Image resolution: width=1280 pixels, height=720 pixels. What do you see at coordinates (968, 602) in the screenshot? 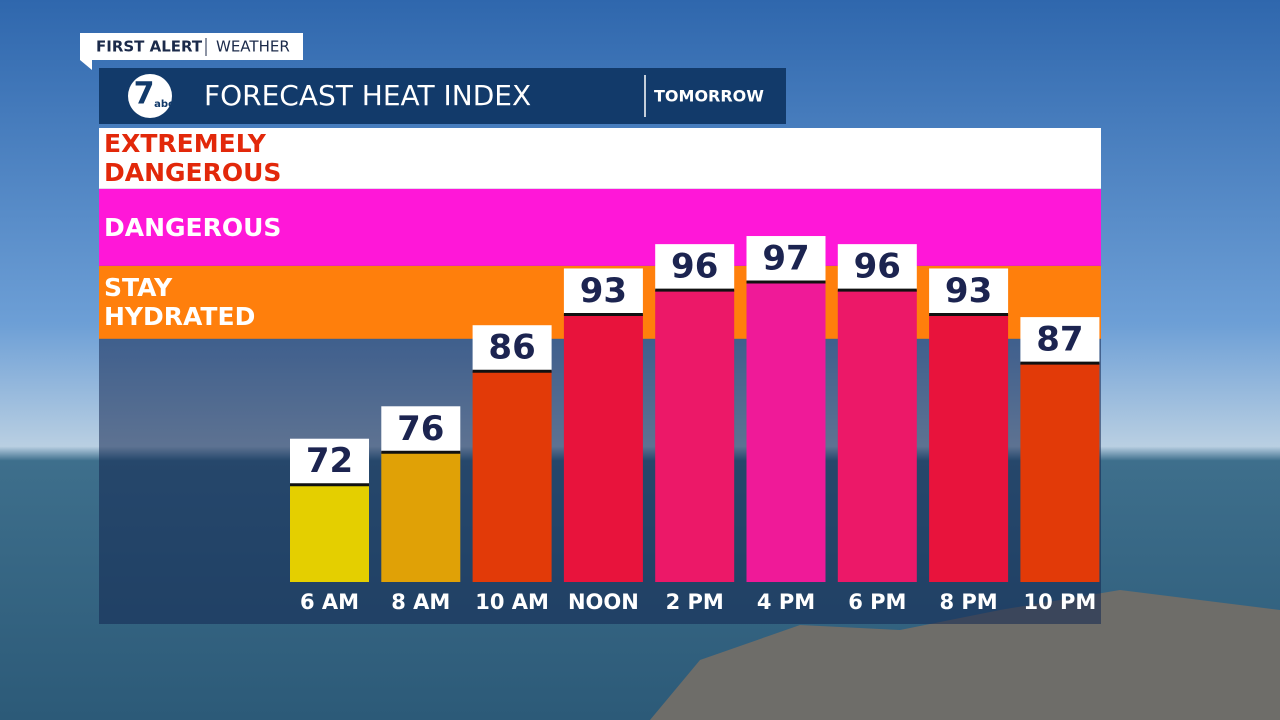
I see `x-tick-label: 8 PM` at bounding box center [968, 602].